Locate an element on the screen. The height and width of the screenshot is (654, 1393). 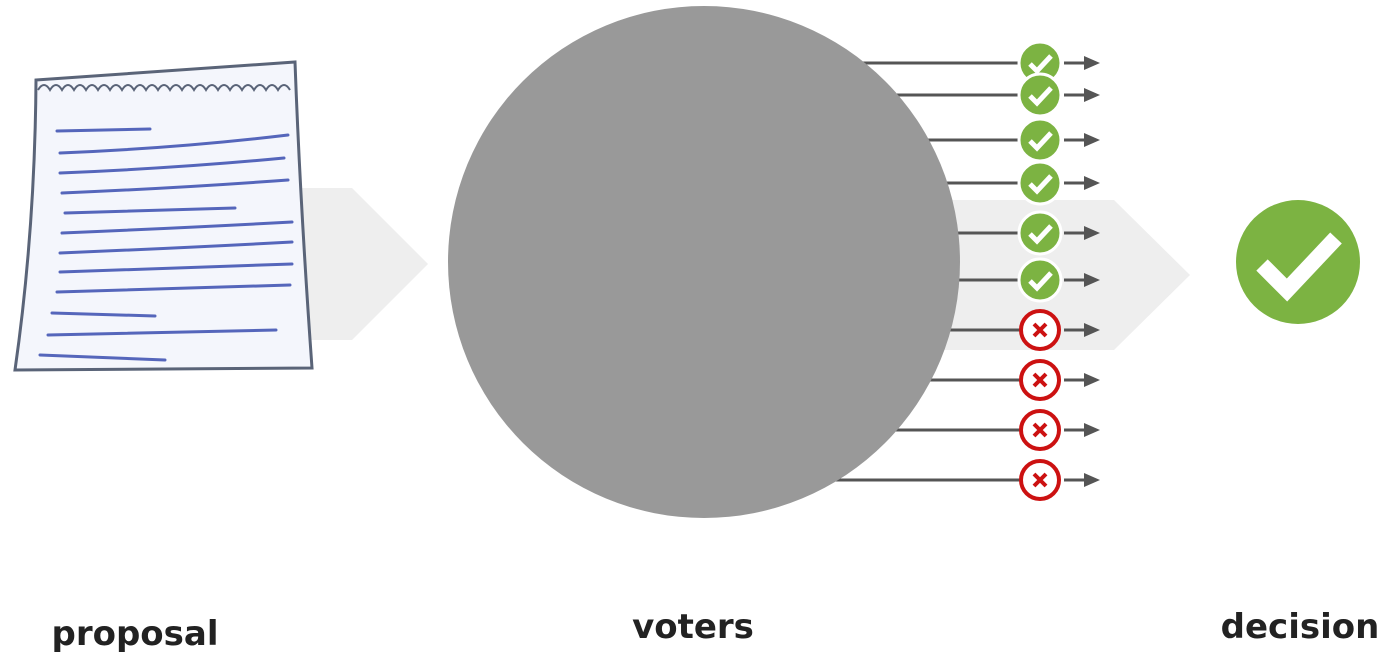
label: voters is located at coordinates (693, 627).